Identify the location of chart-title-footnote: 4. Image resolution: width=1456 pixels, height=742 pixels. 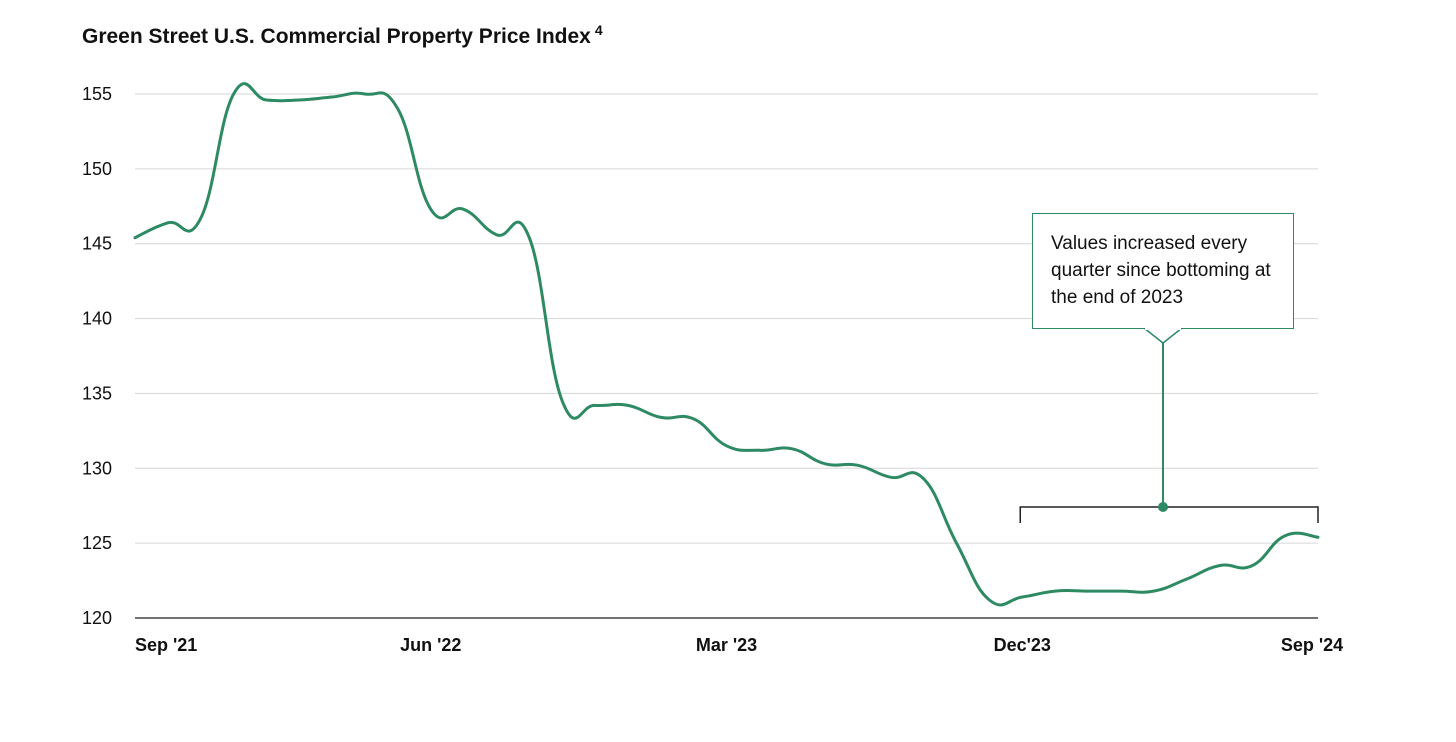
(598, 30).